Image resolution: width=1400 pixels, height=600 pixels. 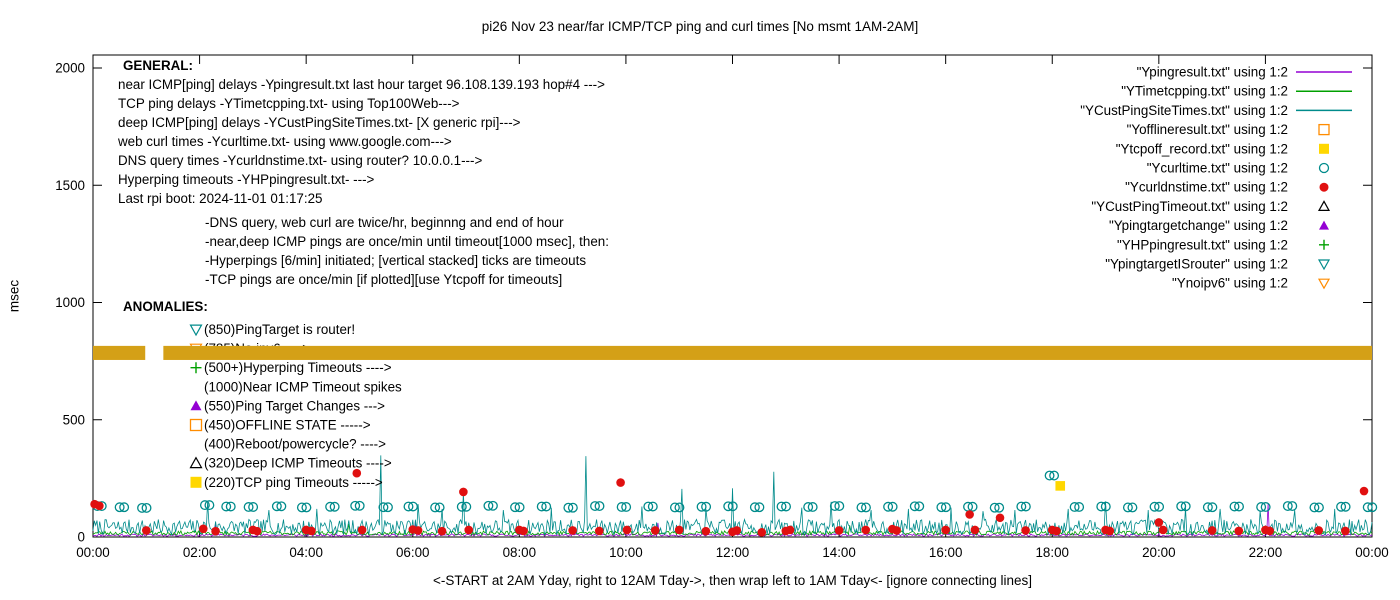 I want to click on x-tick-label: 10:00, so click(x=626, y=552).